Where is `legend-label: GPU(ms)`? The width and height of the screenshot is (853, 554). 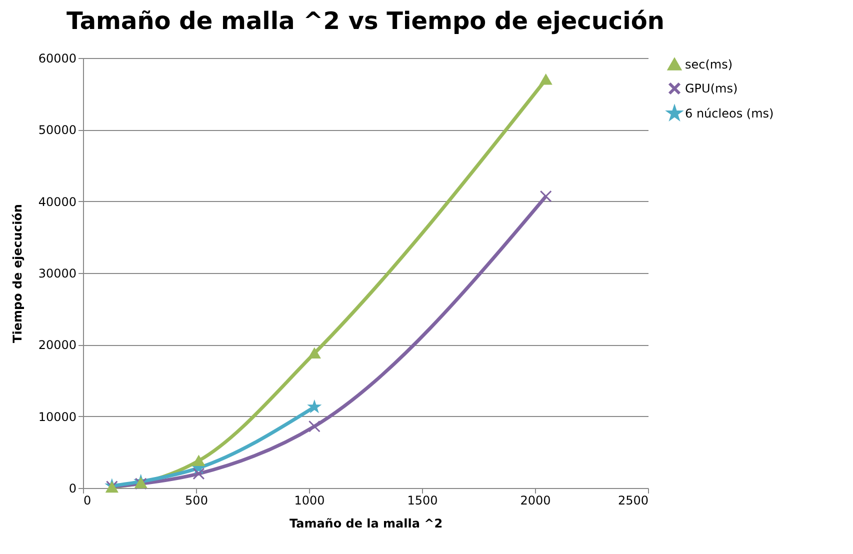
legend-label: GPU(ms) is located at coordinates (711, 89).